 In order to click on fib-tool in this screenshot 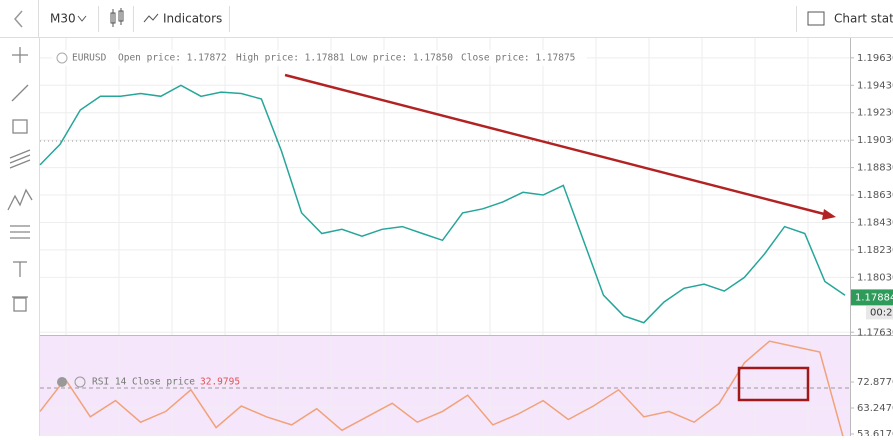, I will do `click(20, 232)`.